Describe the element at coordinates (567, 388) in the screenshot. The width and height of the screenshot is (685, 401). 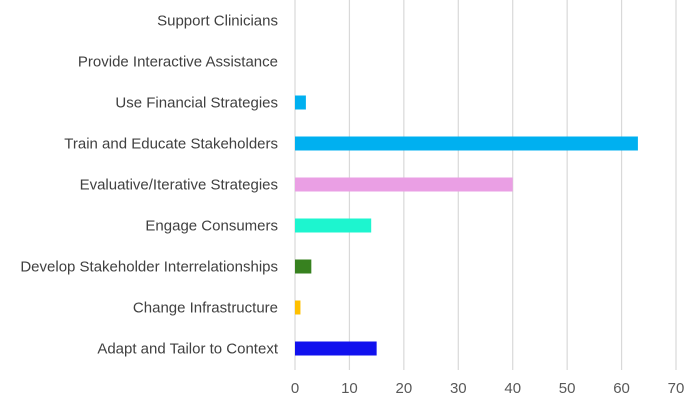
I see `x-tick-label: 50` at that location.